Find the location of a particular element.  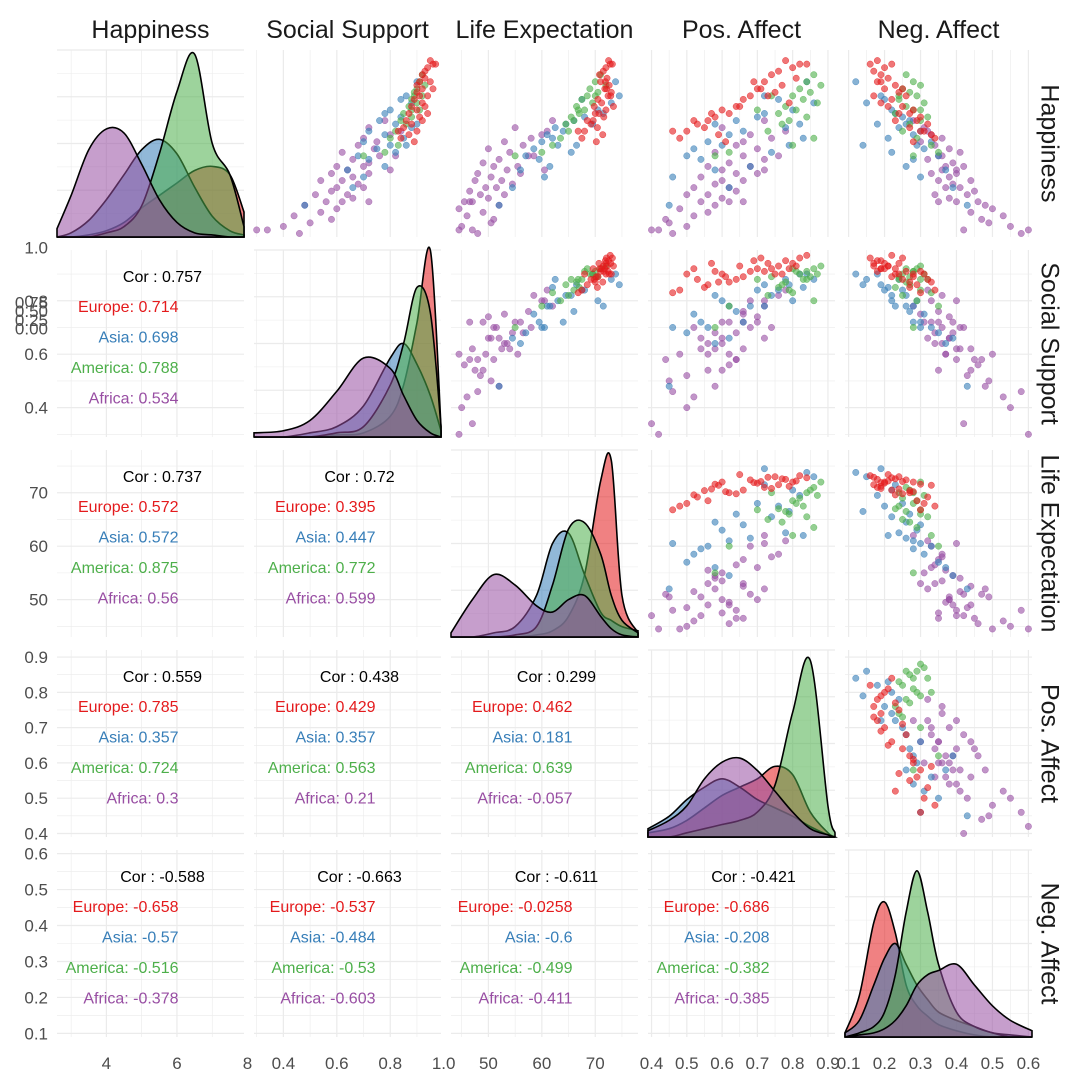

y-tick-label-happiness: 0.25 is located at coordinates (31, 320).